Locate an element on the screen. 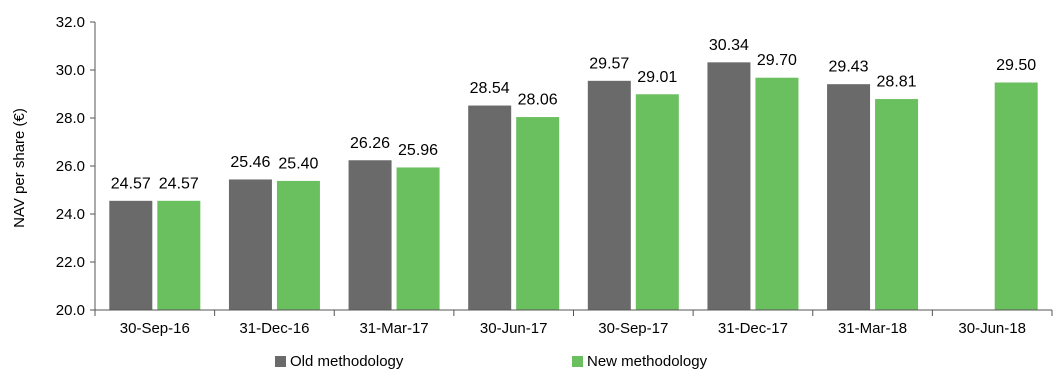 This screenshot has width=1061, height=373. x-category-label: 30-Sep-17 is located at coordinates (633, 328).